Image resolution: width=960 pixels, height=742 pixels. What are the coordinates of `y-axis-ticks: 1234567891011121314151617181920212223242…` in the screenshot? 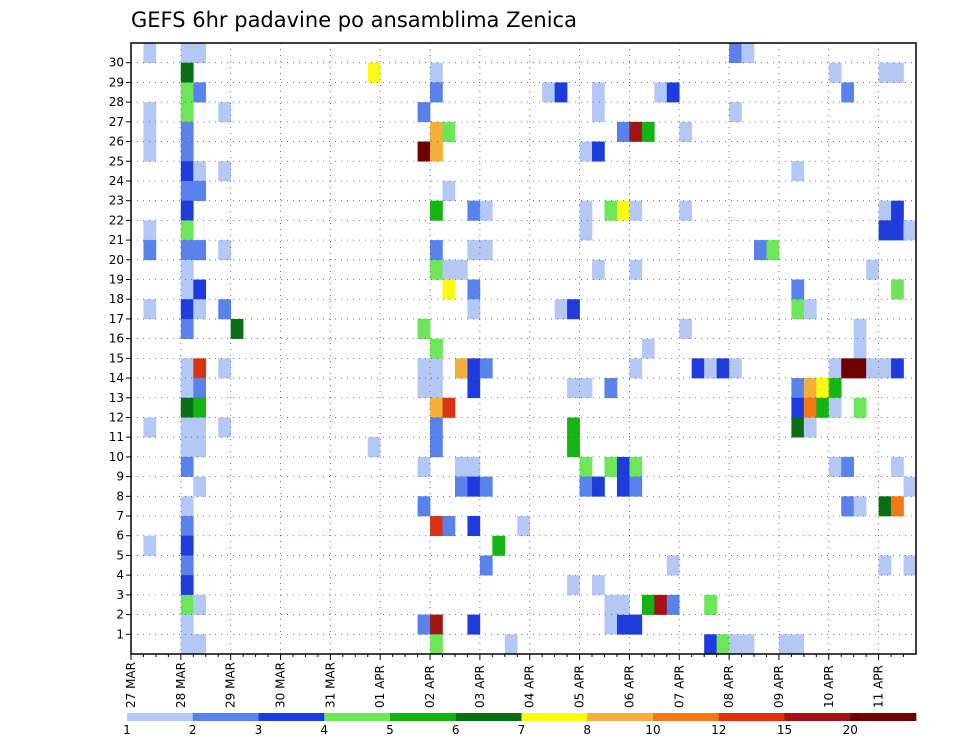 It's located at (120, 348).